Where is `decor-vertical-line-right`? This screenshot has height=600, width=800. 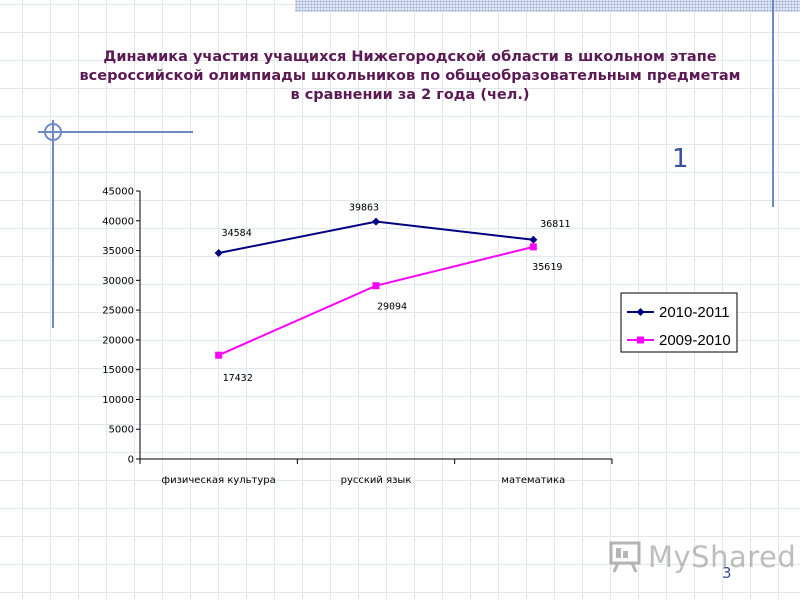 decor-vertical-line-right is located at coordinates (773, 103).